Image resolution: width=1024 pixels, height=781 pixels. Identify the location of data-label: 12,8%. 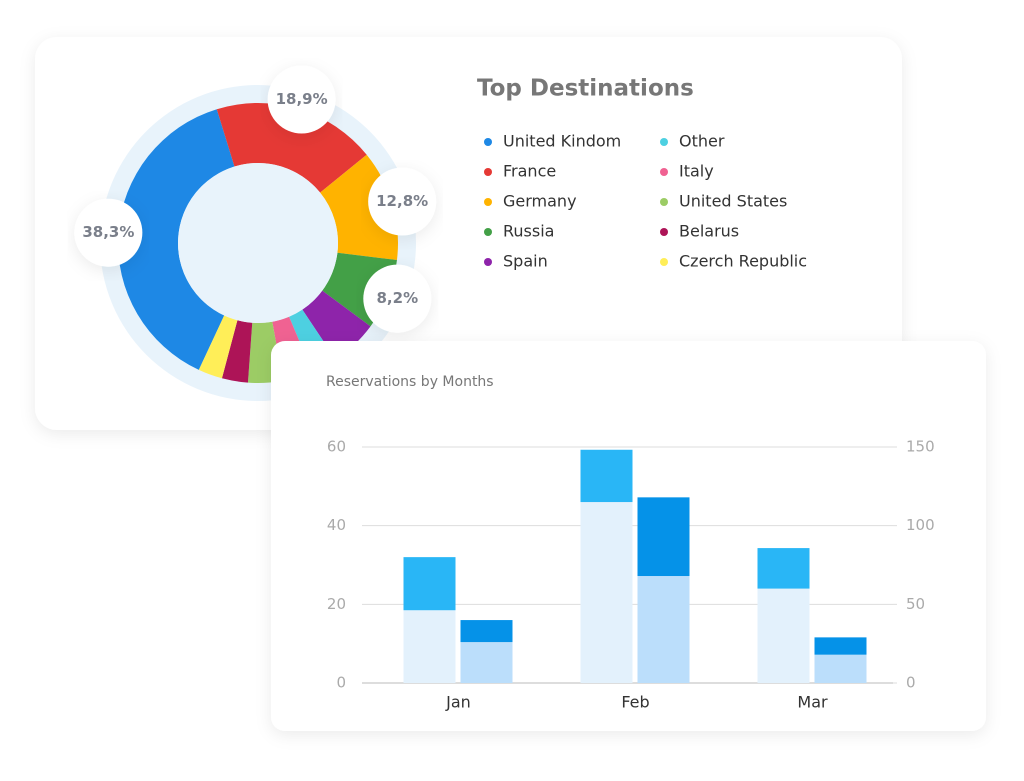
(402, 201).